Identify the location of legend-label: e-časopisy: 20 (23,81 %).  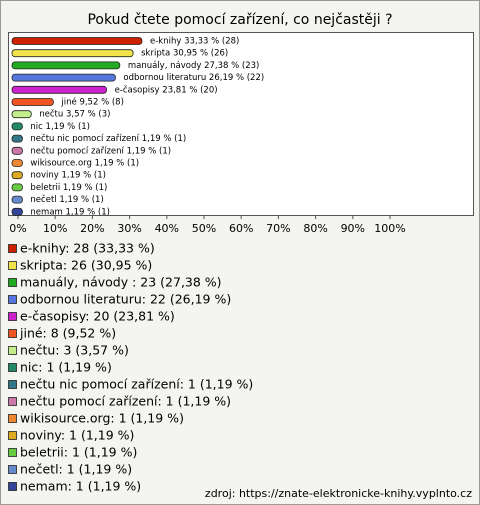
(97, 316).